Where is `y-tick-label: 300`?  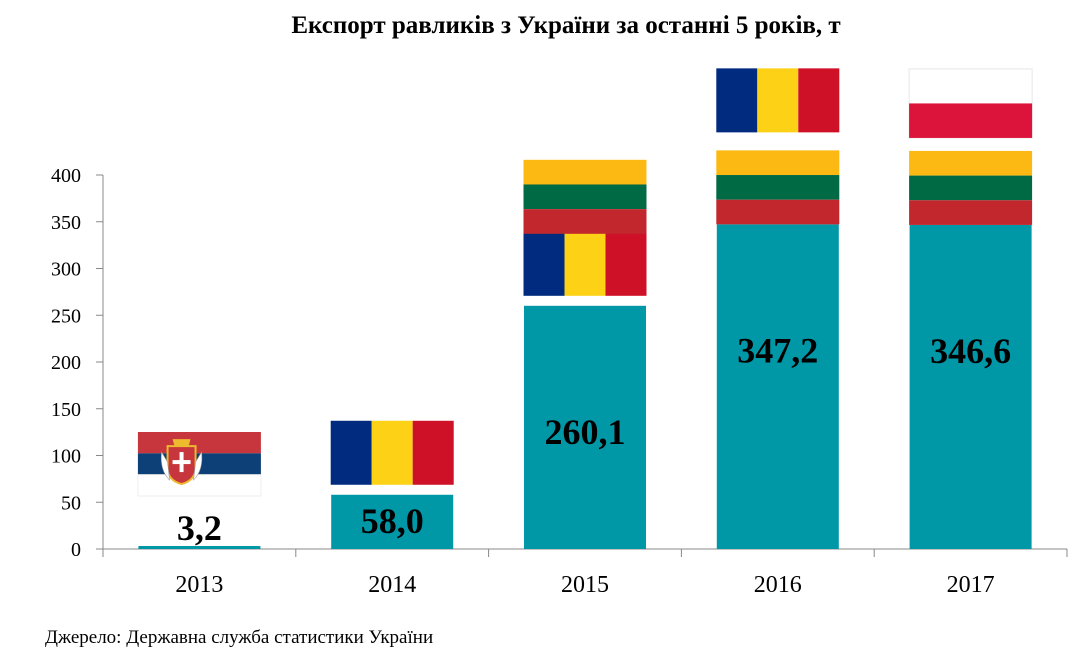 y-tick-label: 300 is located at coordinates (66, 270).